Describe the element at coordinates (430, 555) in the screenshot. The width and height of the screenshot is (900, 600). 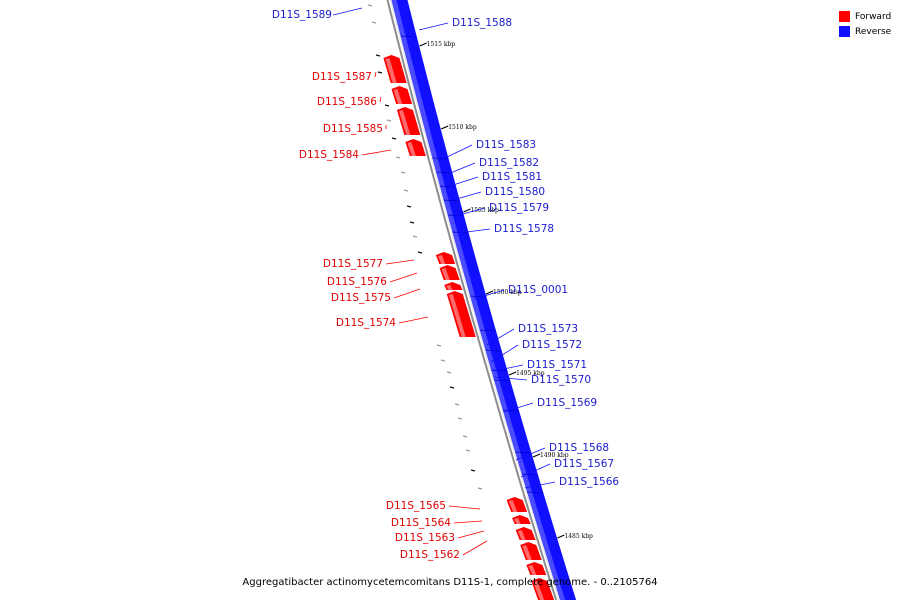
I see `forward-gene-label-11: D11S_1562` at that location.